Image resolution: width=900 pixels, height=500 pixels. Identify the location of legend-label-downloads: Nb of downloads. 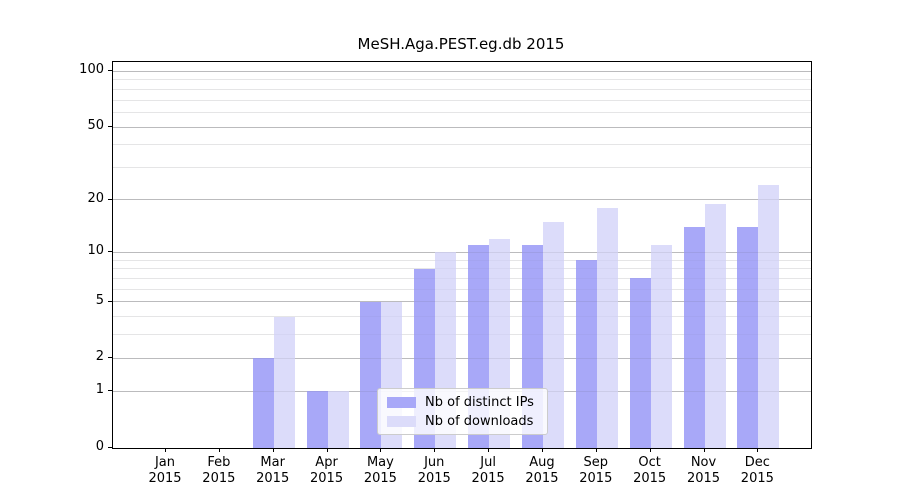
(479, 421).